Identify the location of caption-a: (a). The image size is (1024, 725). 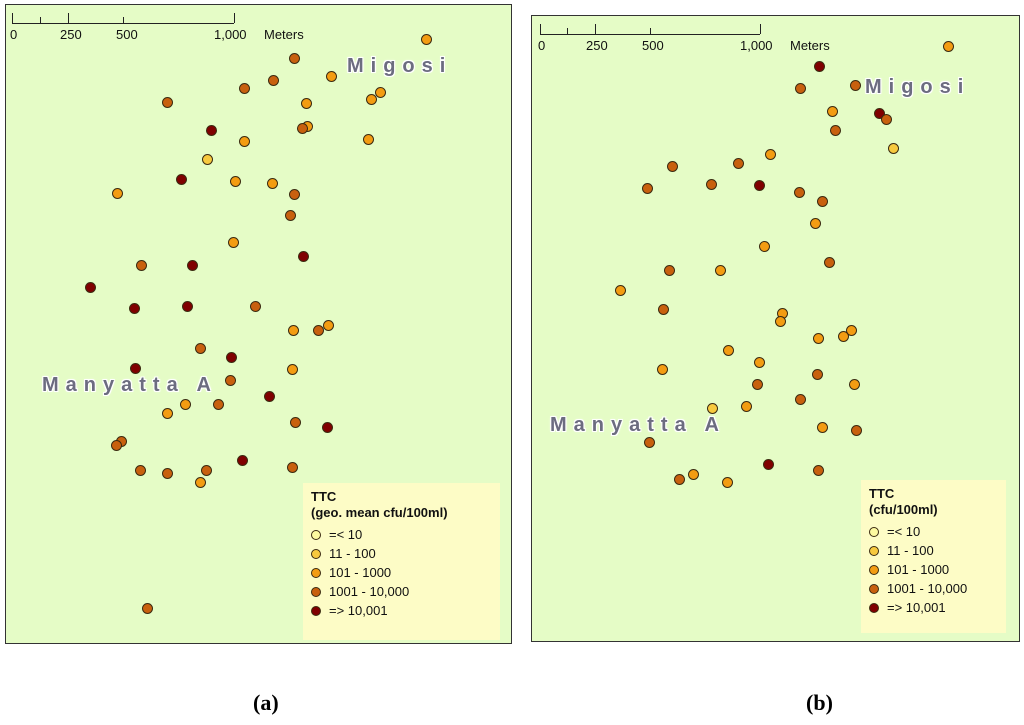
(266, 702).